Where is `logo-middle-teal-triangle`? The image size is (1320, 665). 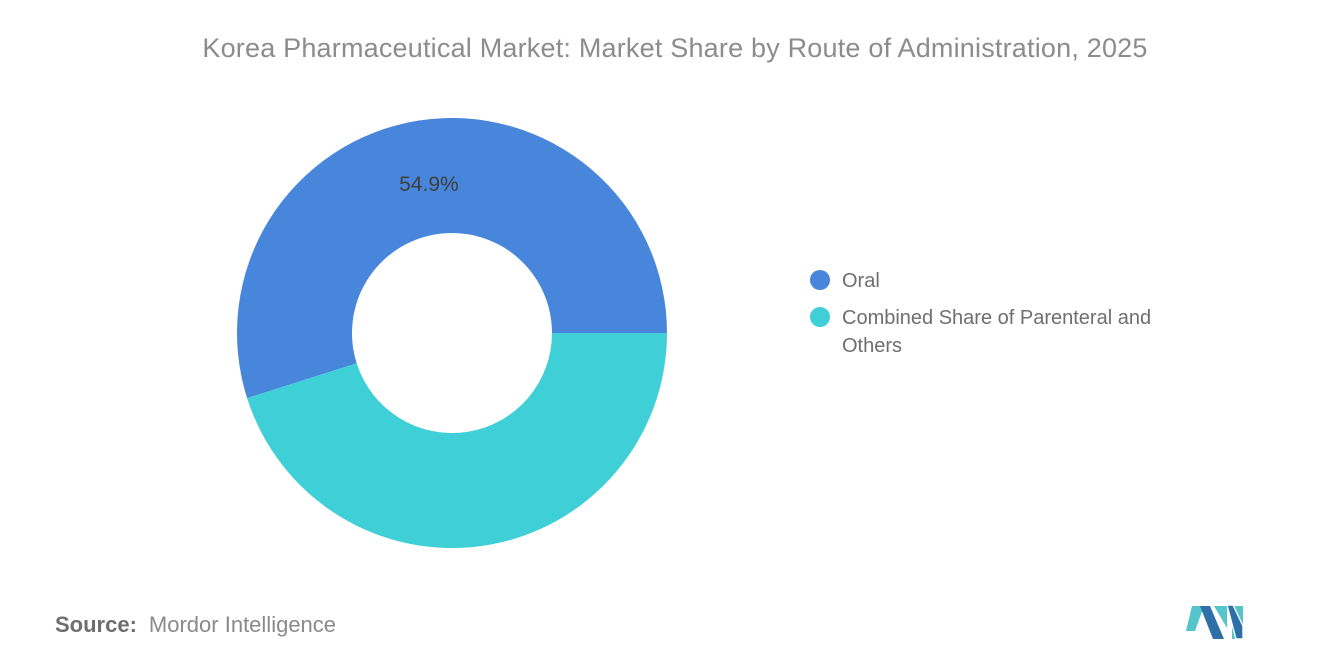
logo-middle-teal-triangle is located at coordinates (1220, 617).